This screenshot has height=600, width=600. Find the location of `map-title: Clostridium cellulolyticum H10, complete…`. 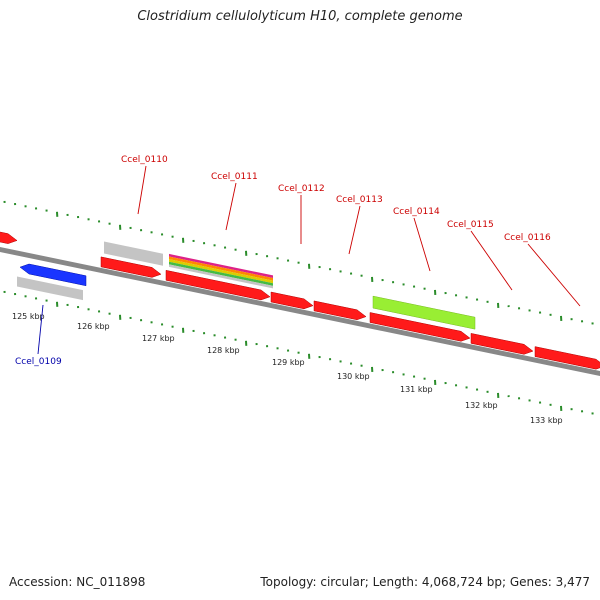

map-title: Clostridium cellulolyticum H10, complete… is located at coordinates (300, 16).